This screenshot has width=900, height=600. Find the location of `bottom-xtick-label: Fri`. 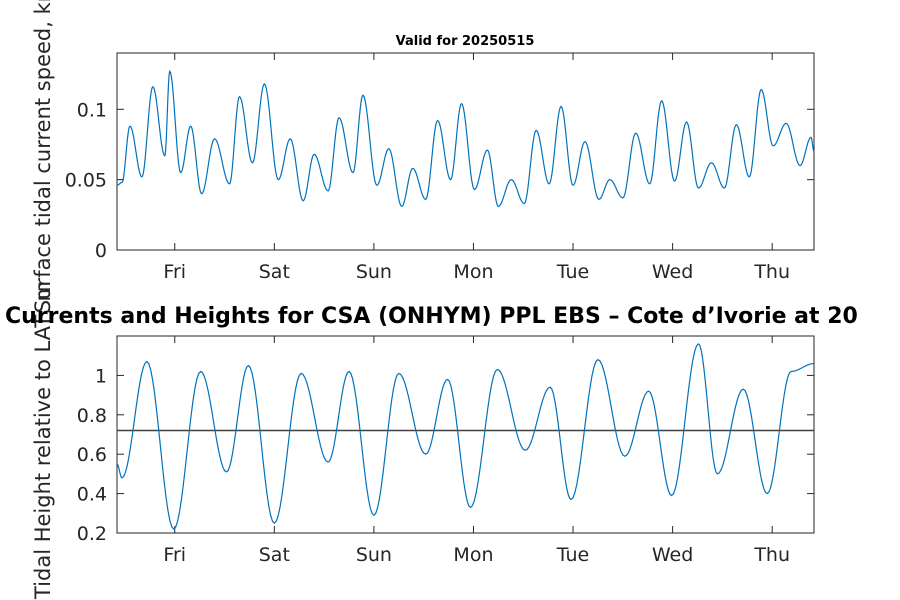

bottom-xtick-label: Fri is located at coordinates (174, 555).